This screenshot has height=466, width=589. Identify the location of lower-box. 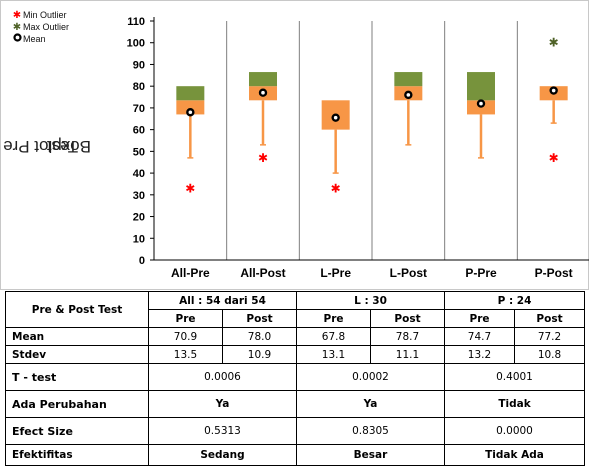
(190, 107).